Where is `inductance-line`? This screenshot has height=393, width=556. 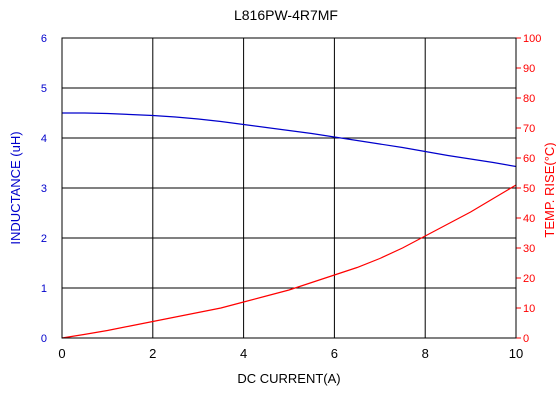 inductance-line is located at coordinates (289, 140).